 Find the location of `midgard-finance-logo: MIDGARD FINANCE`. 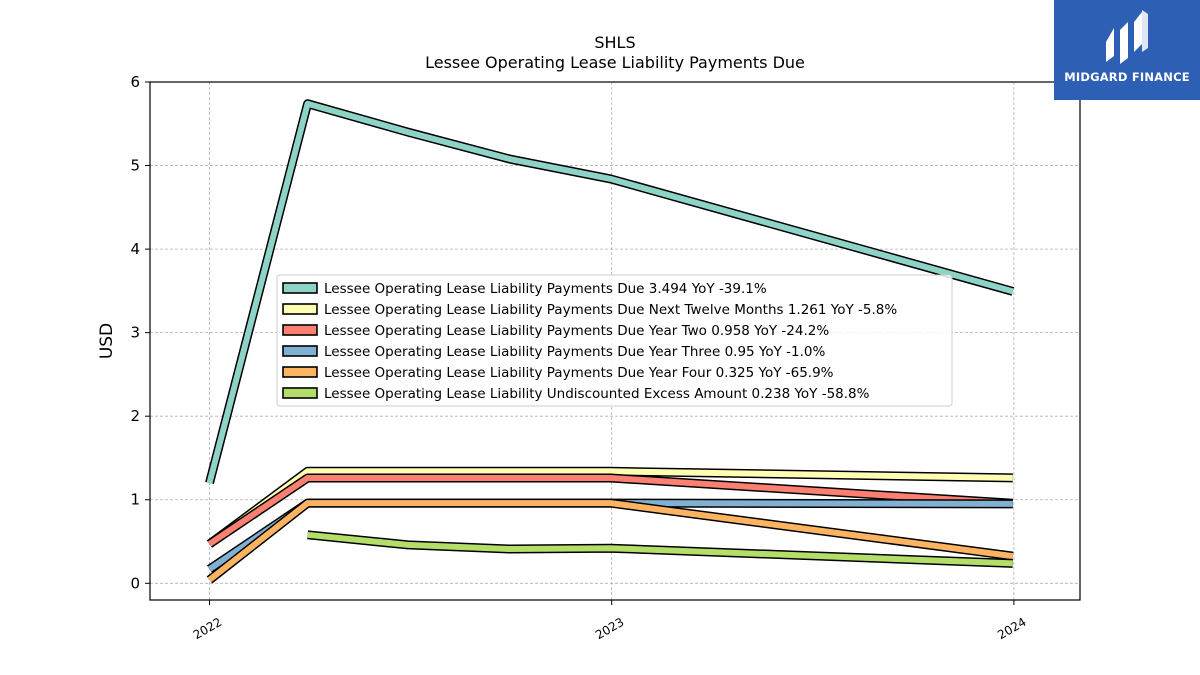

midgard-finance-logo: MIDGARD FINANCE is located at coordinates (1127, 50).